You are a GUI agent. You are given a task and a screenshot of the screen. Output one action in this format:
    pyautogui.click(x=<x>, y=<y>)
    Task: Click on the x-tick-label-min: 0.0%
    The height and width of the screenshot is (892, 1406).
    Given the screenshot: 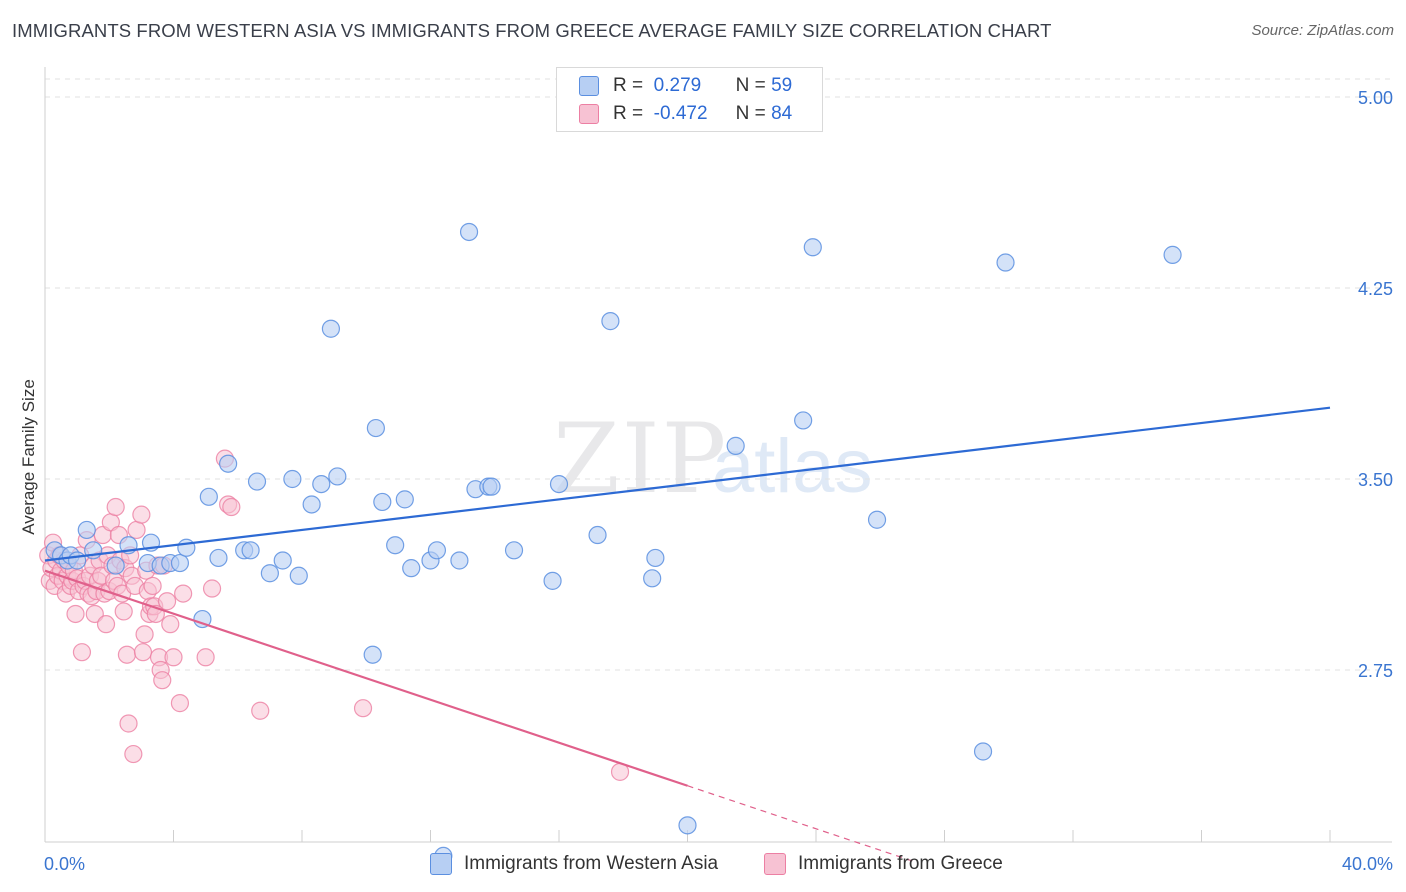 What is the action you would take?
    pyautogui.click(x=64, y=864)
    